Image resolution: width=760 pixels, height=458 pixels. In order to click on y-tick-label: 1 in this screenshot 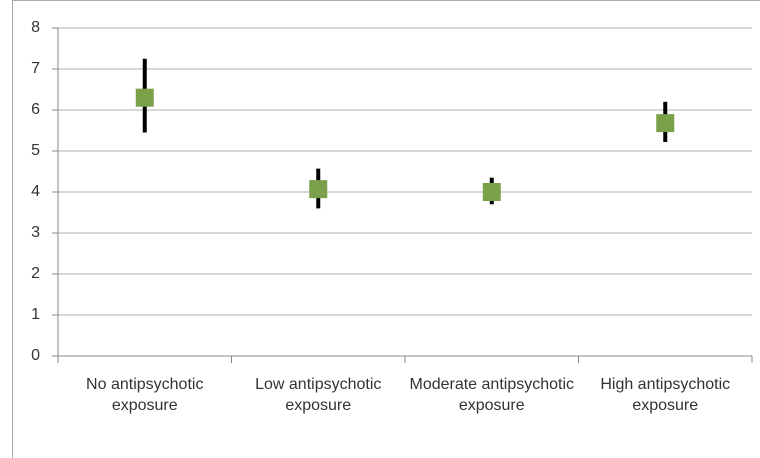, I will do `click(35, 314)`.